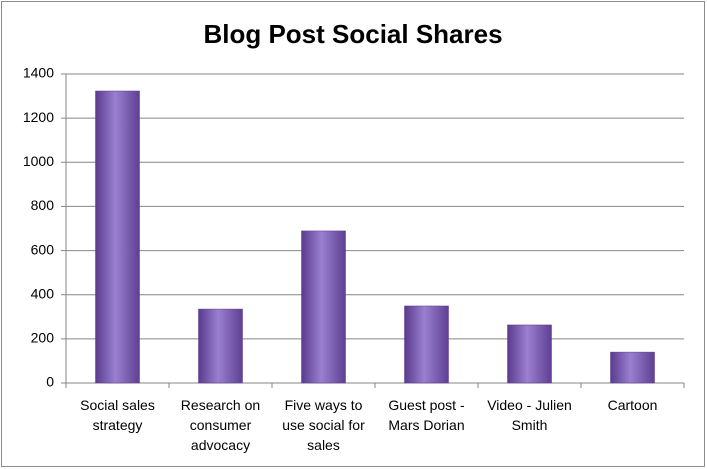  I want to click on y-tick-label: 0, so click(50, 382).